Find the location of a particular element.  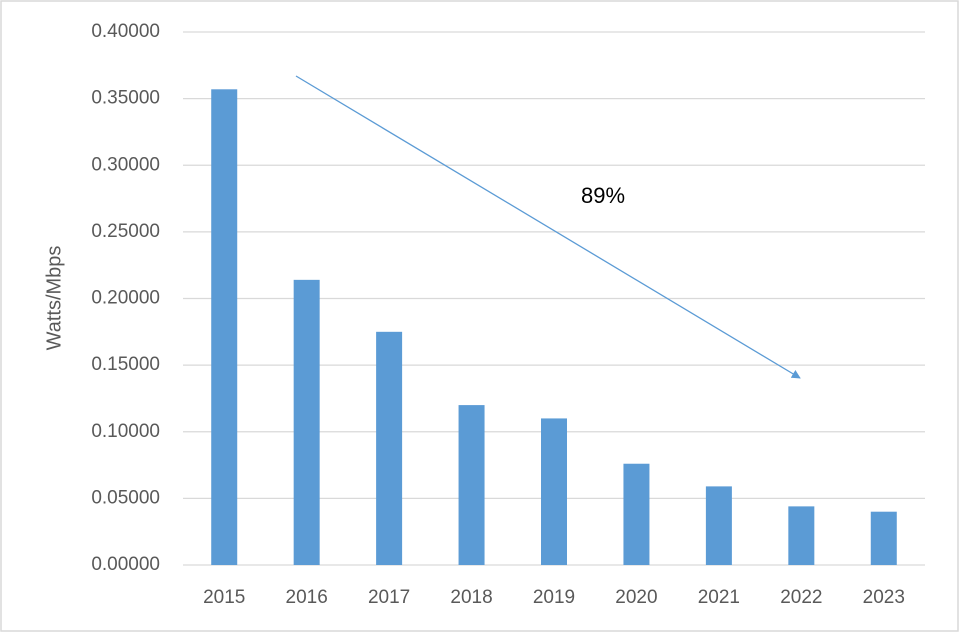

y-tick-label: 0.05000 is located at coordinates (125, 497).